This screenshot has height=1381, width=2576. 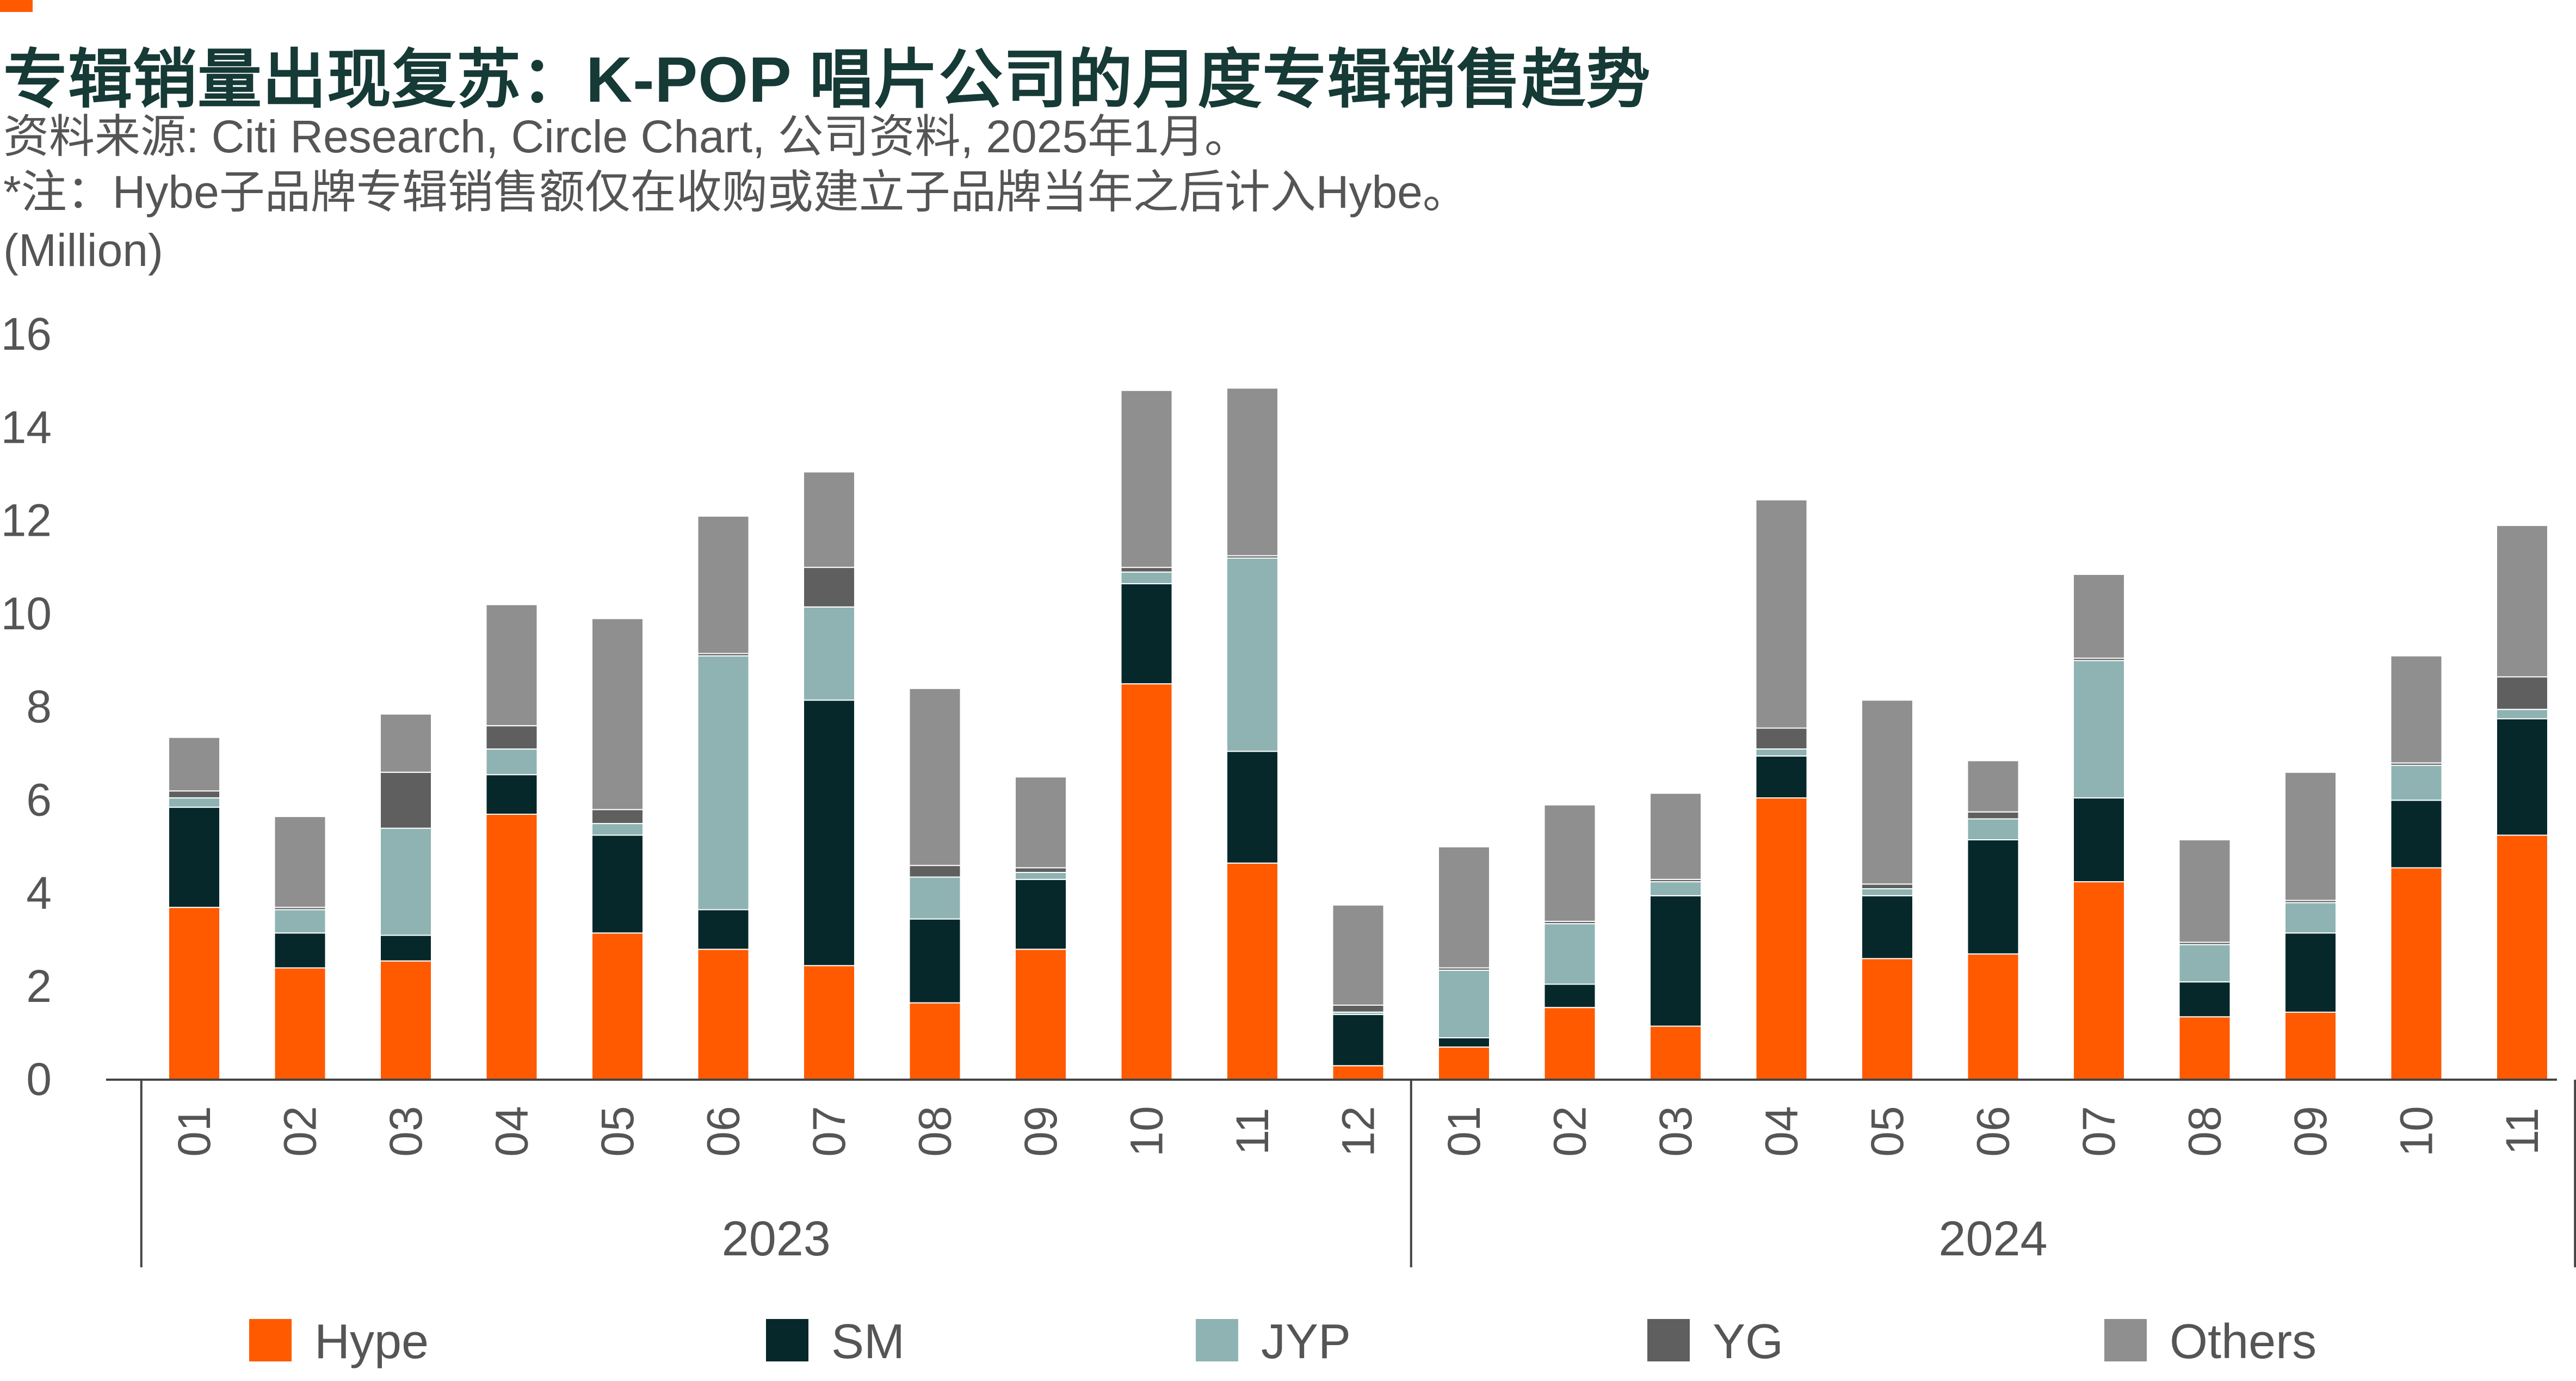 I want to click on y-tick-label-14: 14, so click(x=26, y=427).